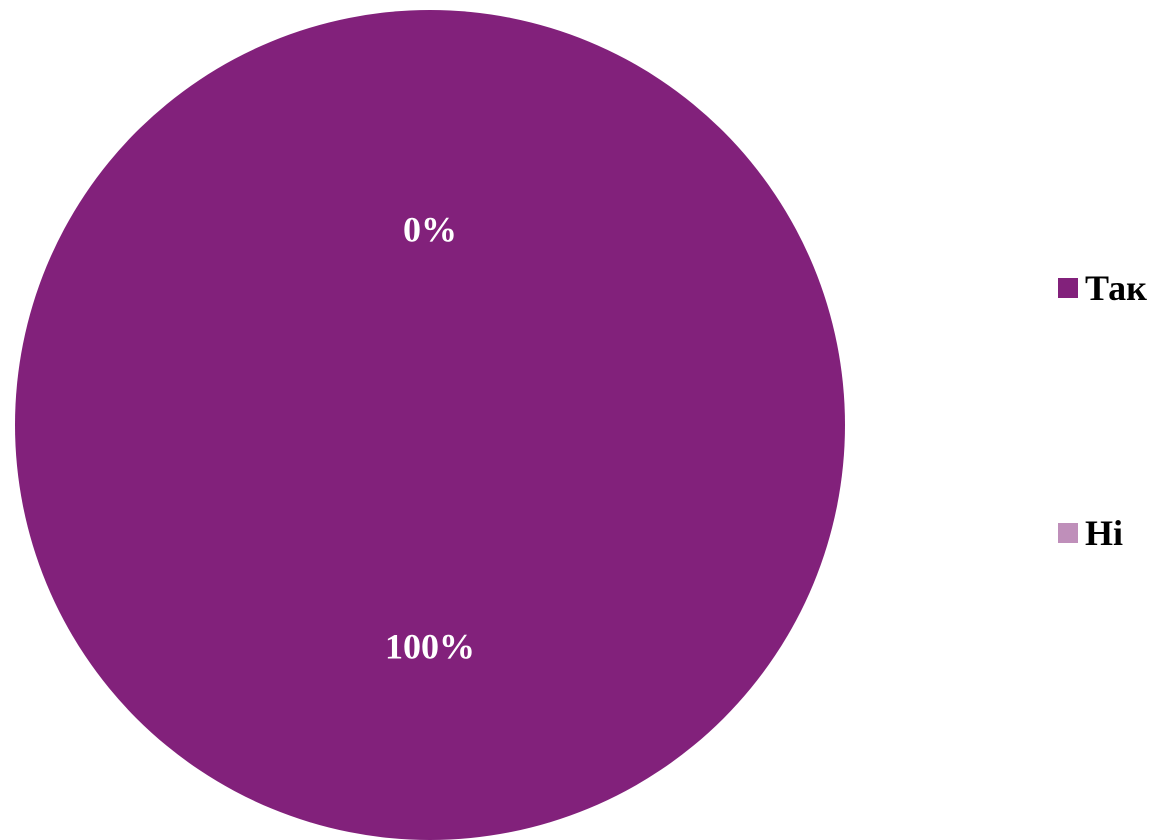  What do you see at coordinates (430, 437) in the screenshot?
I see `pie-data-labels: 100% 0%` at bounding box center [430, 437].